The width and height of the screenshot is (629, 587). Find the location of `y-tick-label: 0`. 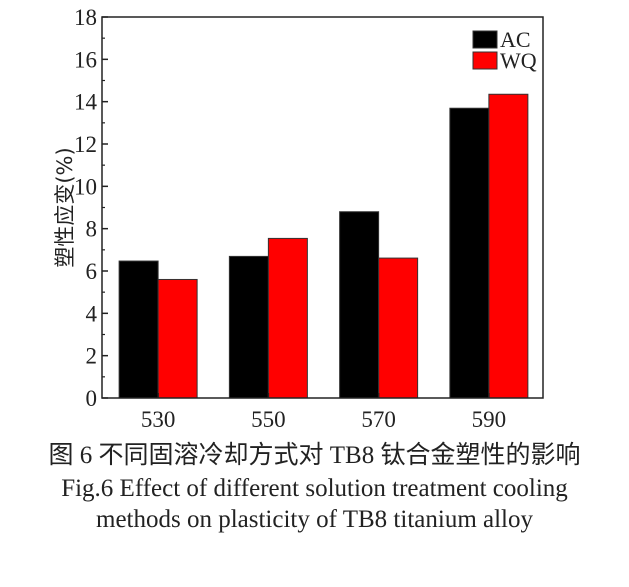

y-tick-label: 0 is located at coordinates (92, 398).